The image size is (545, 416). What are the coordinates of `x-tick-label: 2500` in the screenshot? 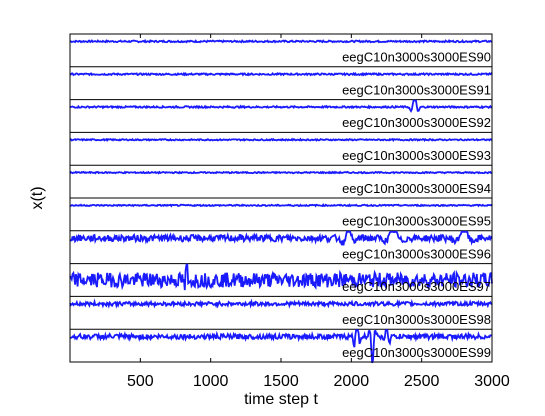 It's located at (422, 381).